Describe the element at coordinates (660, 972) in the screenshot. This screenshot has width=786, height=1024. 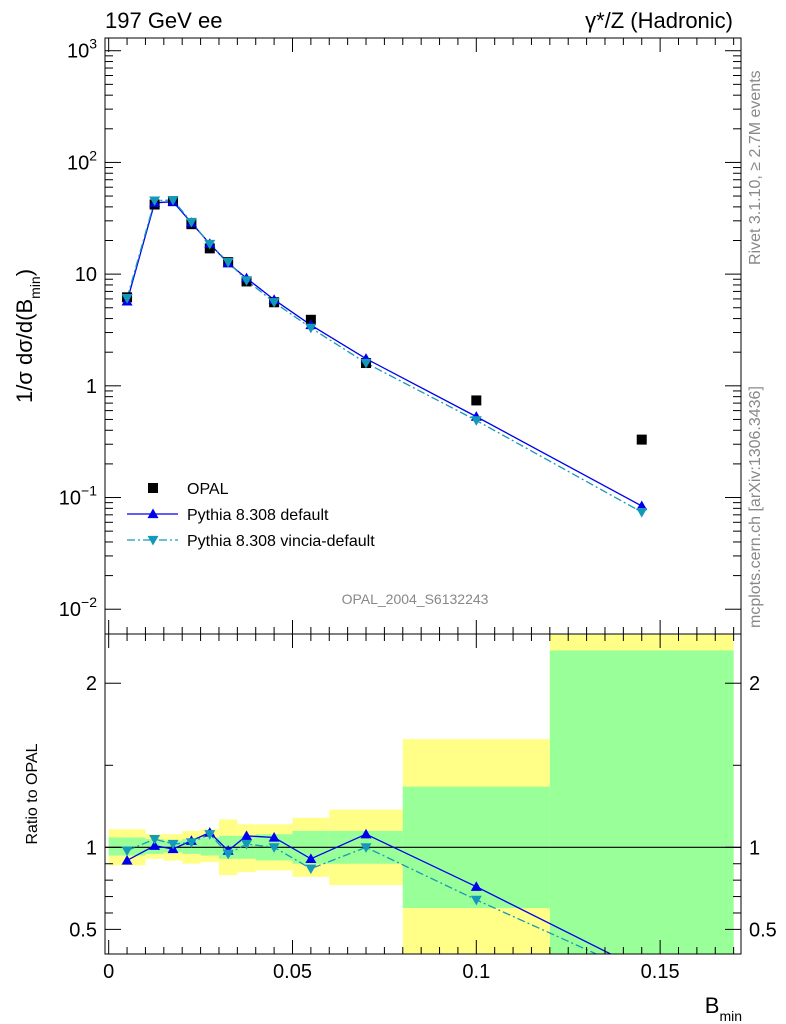
I see `xtick-label: 0.15` at that location.